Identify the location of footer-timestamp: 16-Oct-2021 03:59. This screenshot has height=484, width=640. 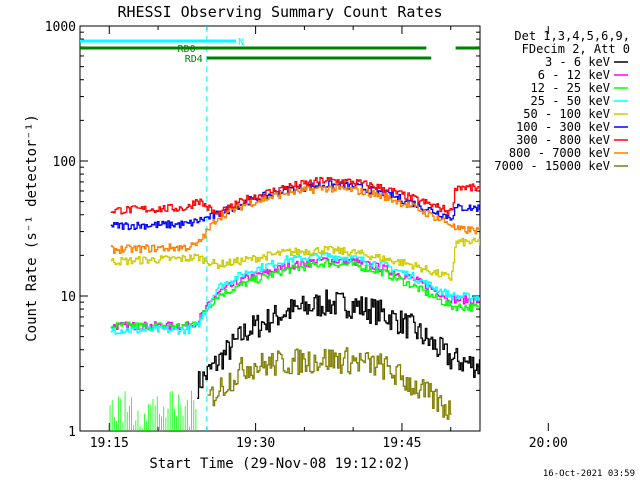
(589, 474).